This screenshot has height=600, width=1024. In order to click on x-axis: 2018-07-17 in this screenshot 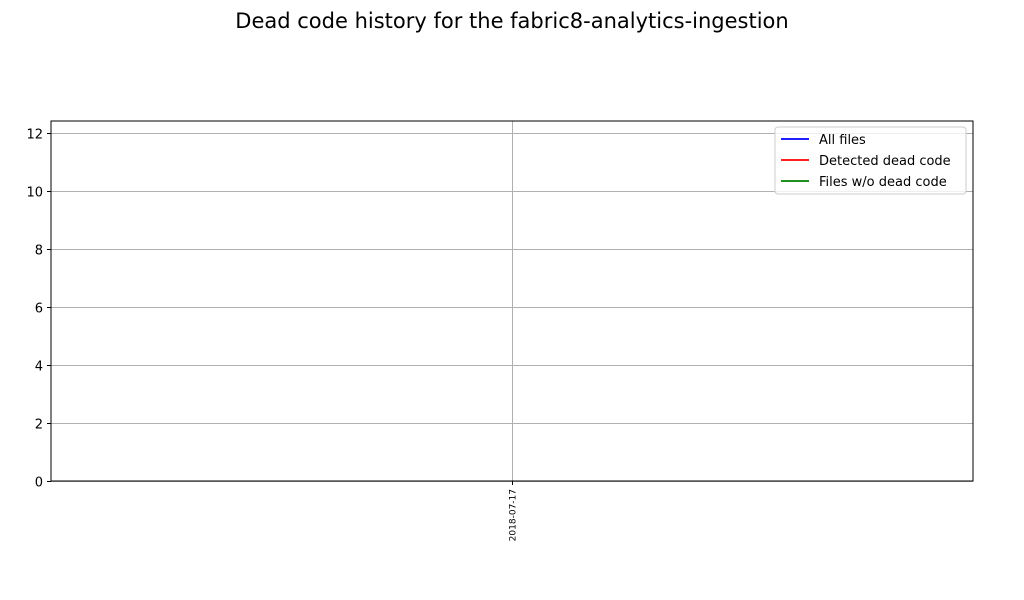, I will do `click(514, 511)`.